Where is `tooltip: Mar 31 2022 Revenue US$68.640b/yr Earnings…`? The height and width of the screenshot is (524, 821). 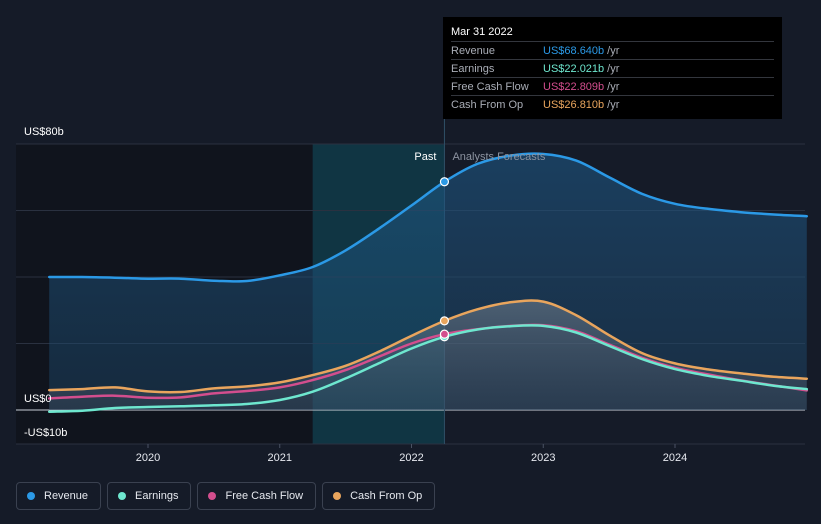
tooltip: Mar 31 2022 Revenue US$68.640b/yr Earnings… is located at coordinates (612, 68).